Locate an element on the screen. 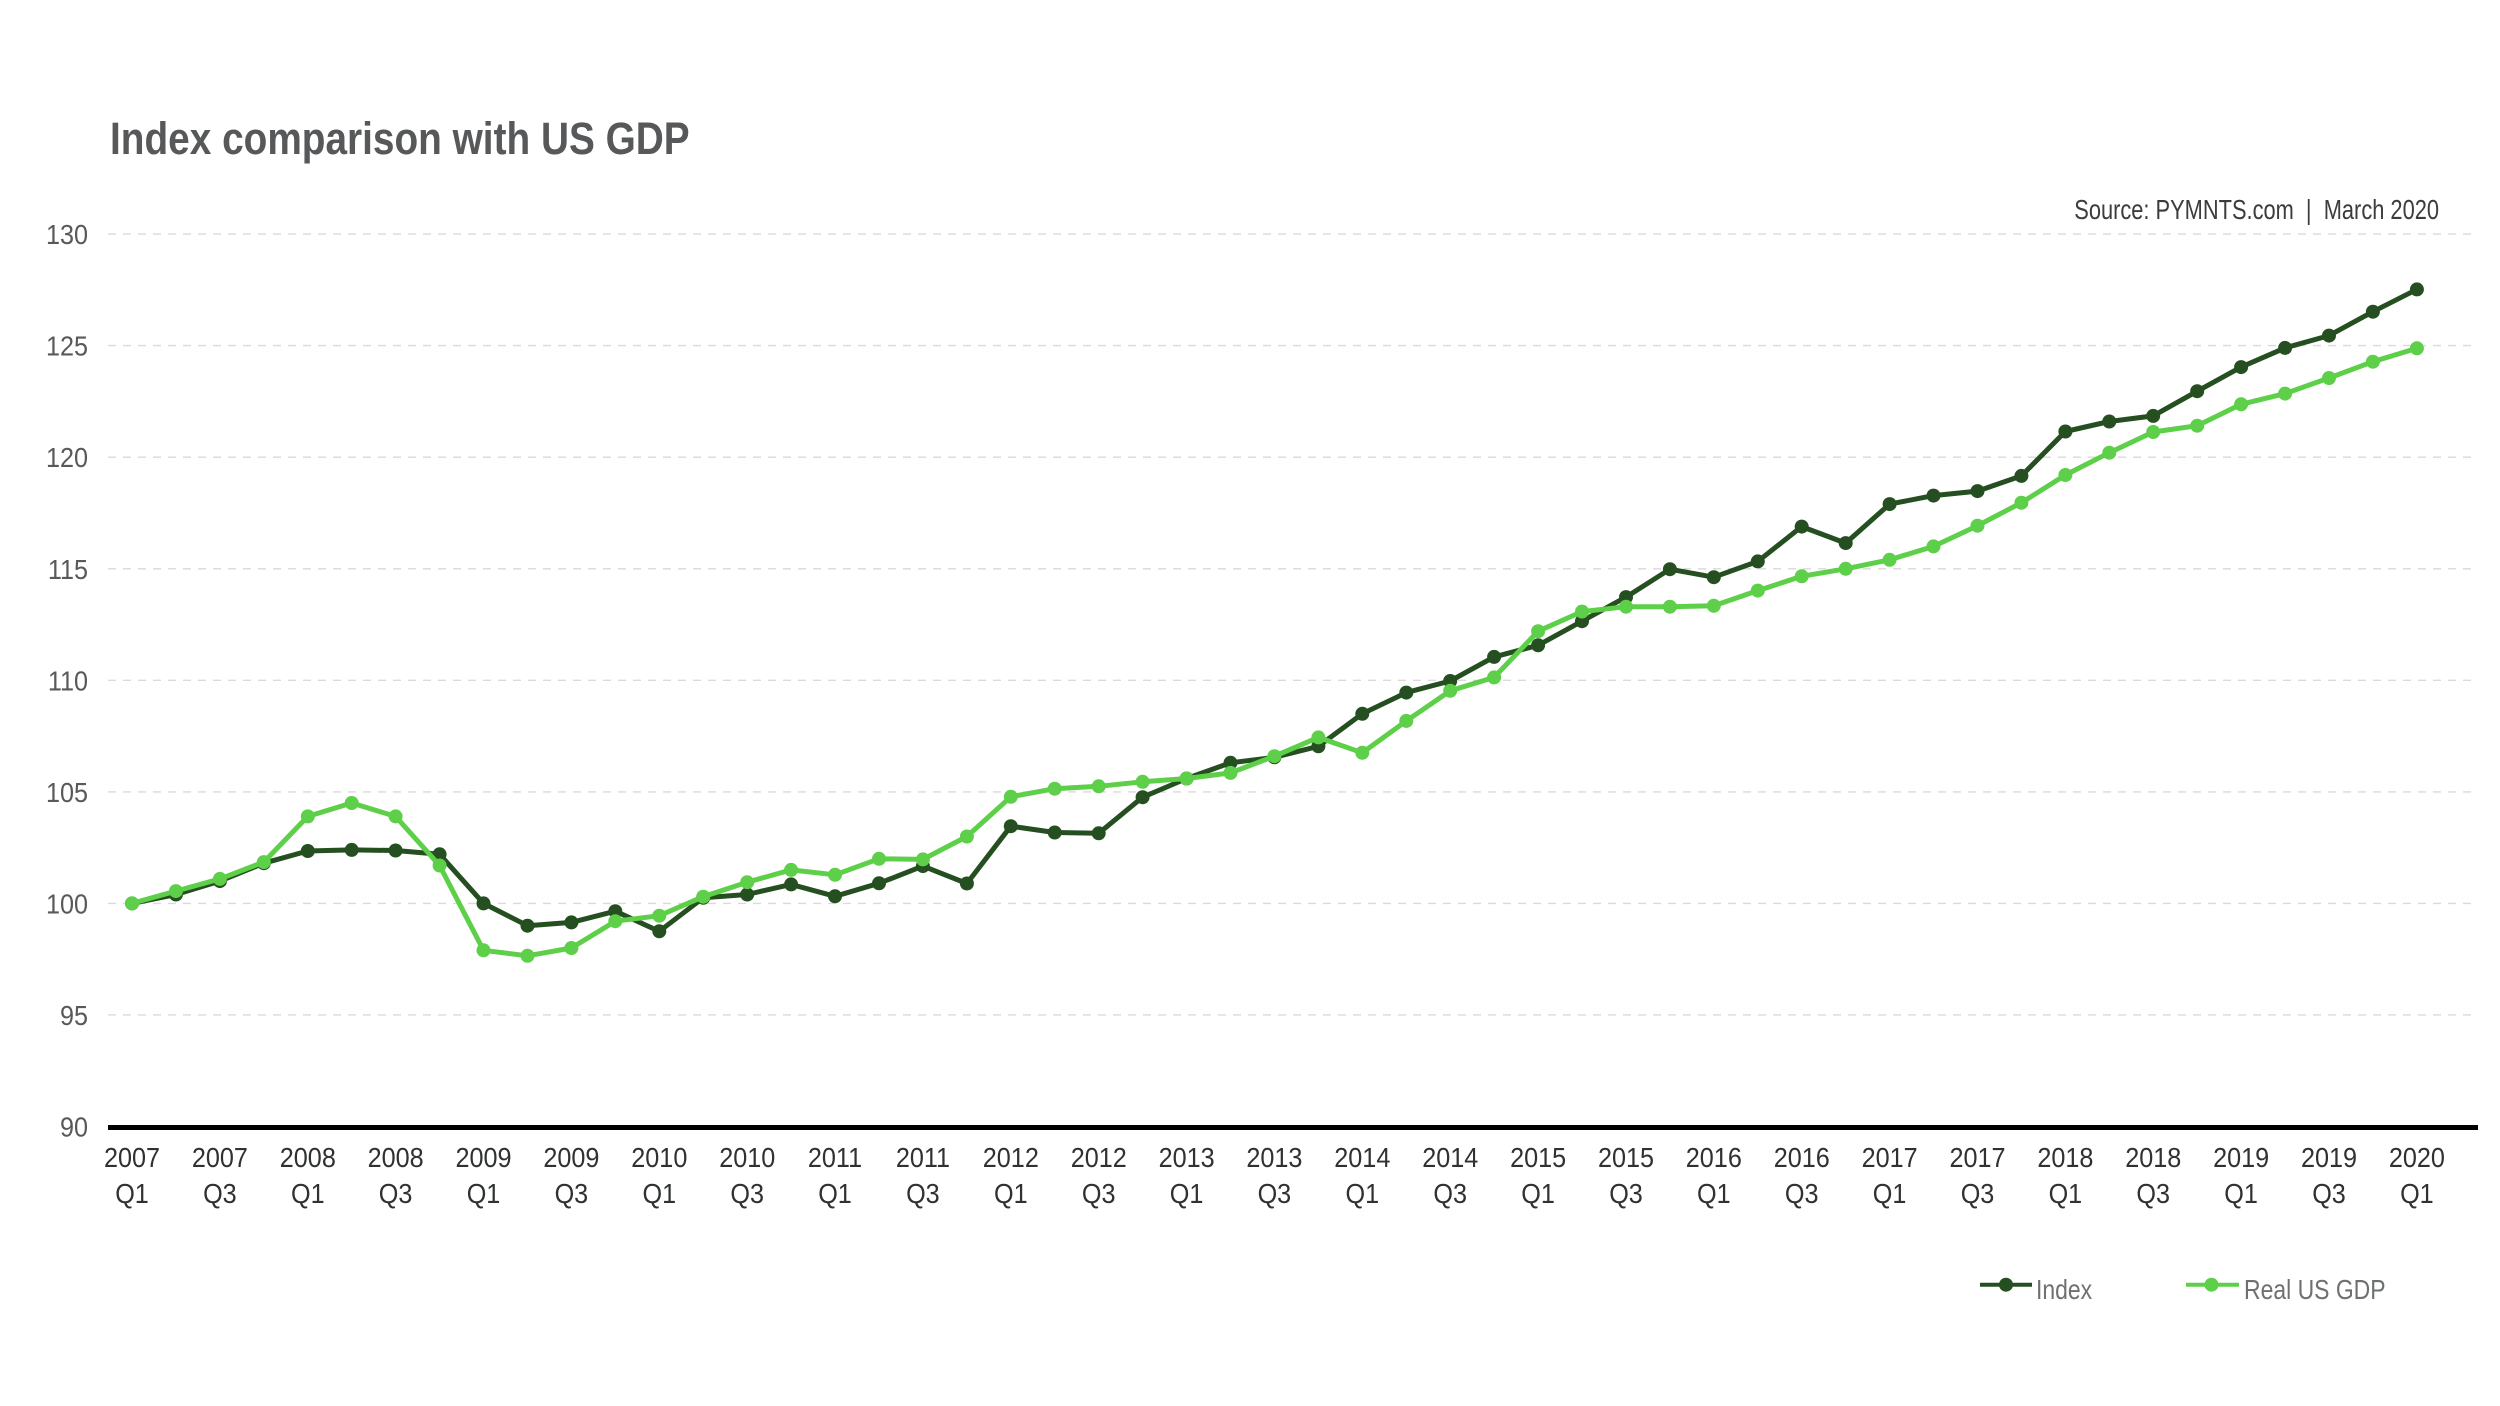  svg-text: Real US GDP is located at coordinates (2315, 1290).